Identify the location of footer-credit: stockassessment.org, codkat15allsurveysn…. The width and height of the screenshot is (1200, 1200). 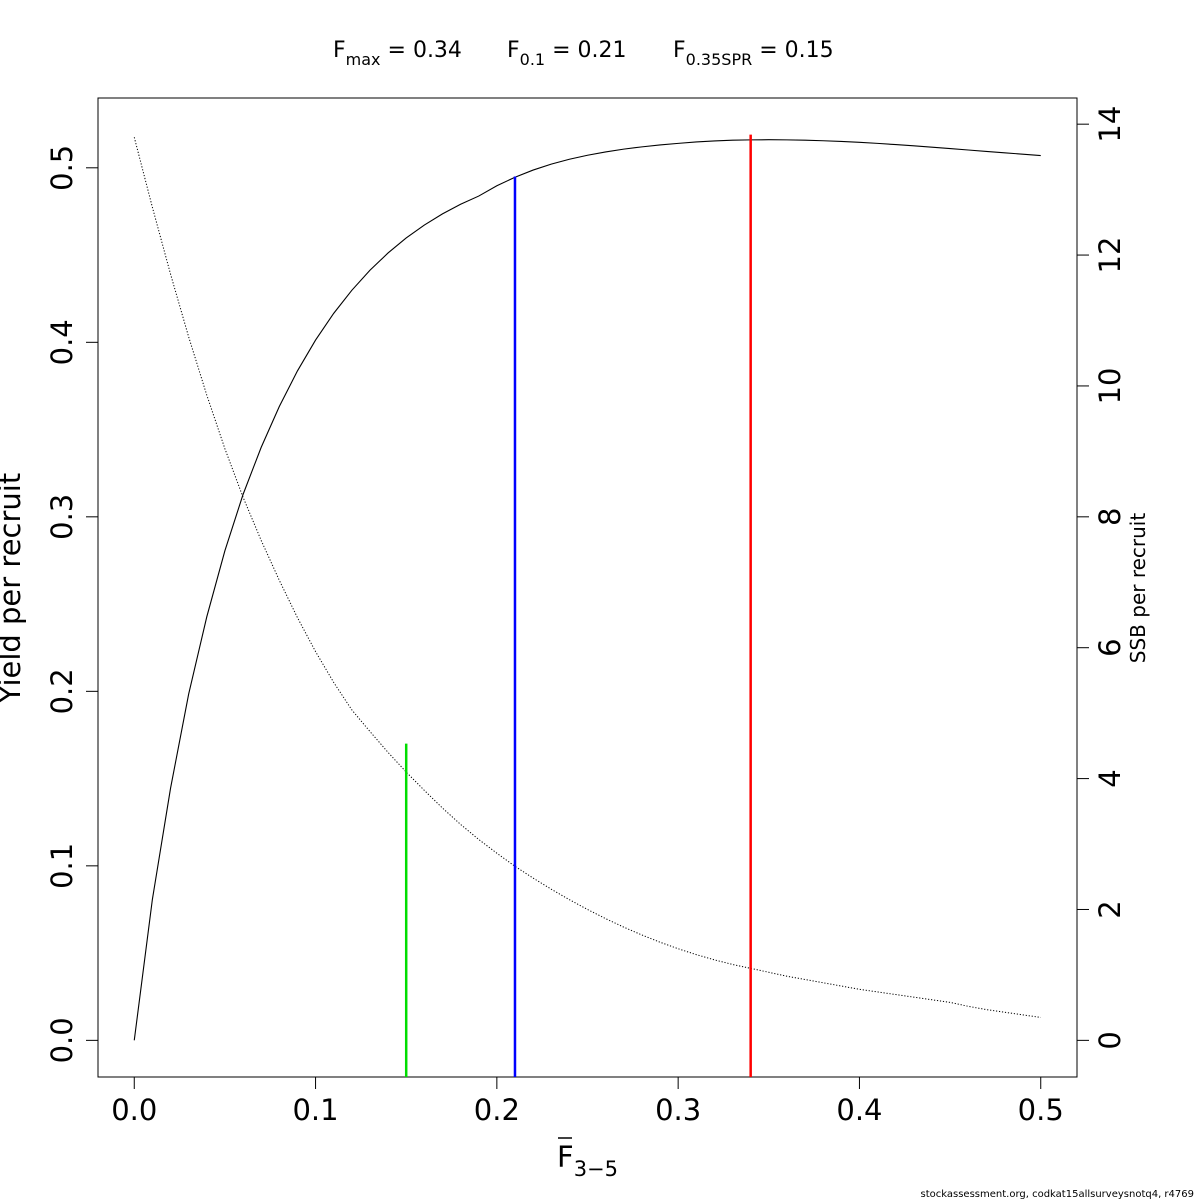
(1057, 1194).